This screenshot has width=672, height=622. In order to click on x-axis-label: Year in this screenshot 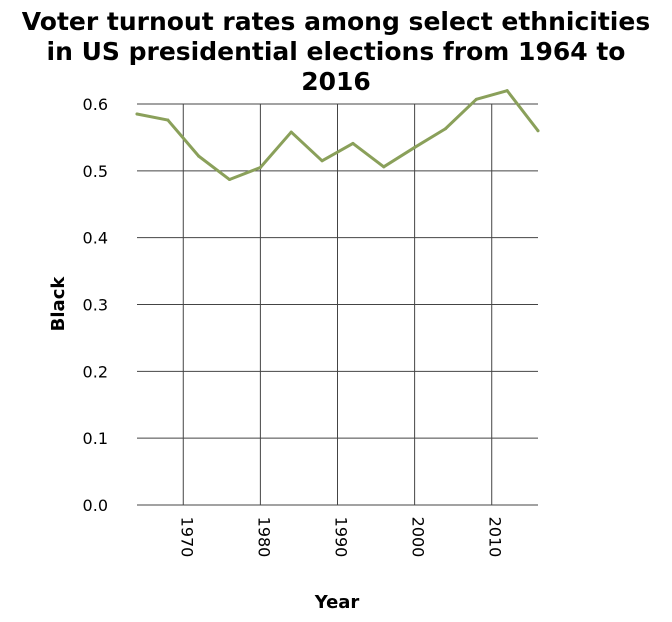, I will do `click(337, 602)`.